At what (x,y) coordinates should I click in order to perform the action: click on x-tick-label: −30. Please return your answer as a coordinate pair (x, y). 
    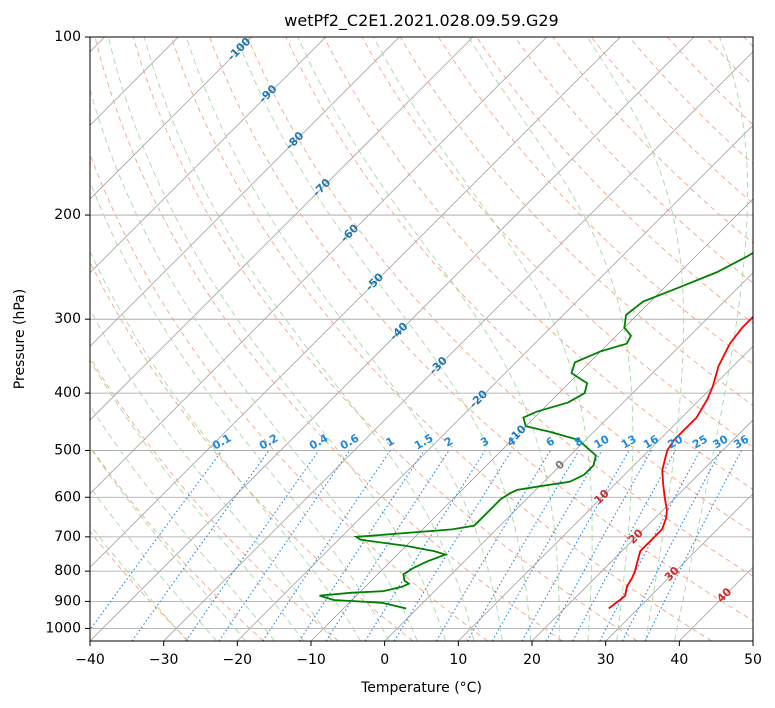
    Looking at the image, I should click on (164, 660).